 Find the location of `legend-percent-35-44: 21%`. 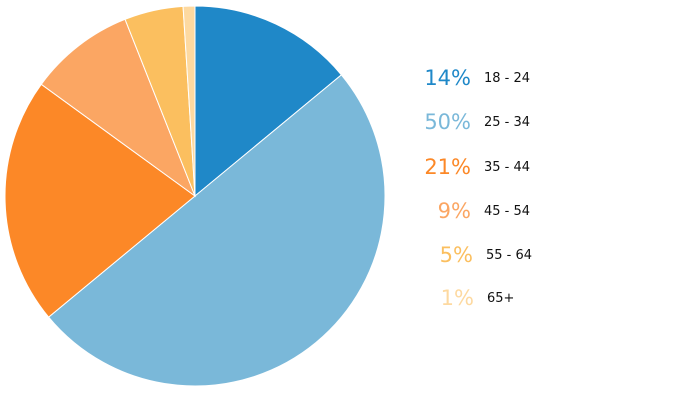

legend-percent-35-44: 21% is located at coordinates (447, 167).